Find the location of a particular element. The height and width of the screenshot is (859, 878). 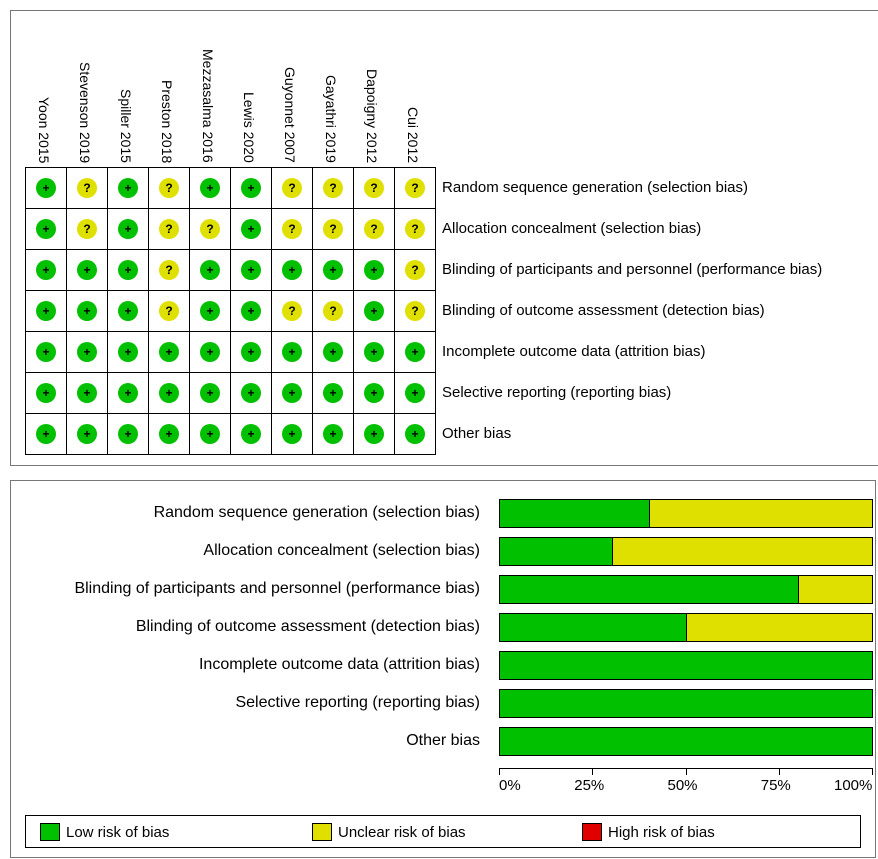

x-tick-label: 100% is located at coordinates (853, 785).